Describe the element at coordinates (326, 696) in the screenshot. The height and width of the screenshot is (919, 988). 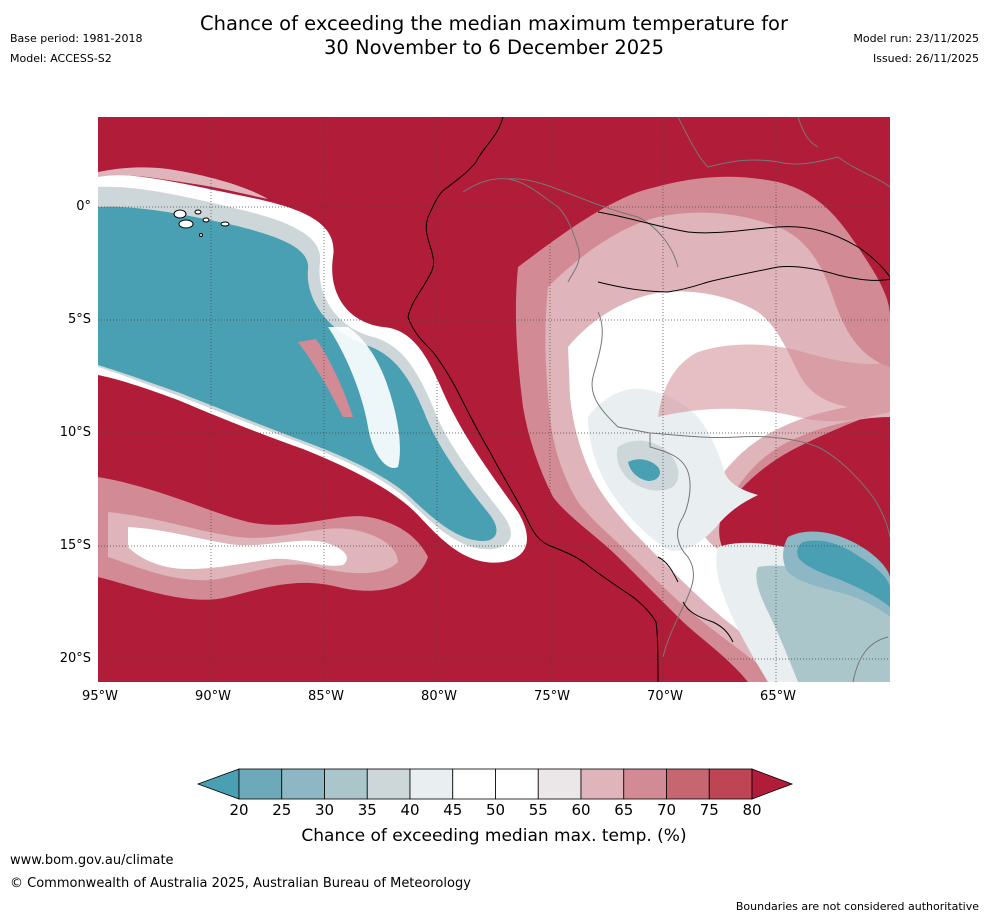
I see `lon-label-85w: 85°W` at that location.